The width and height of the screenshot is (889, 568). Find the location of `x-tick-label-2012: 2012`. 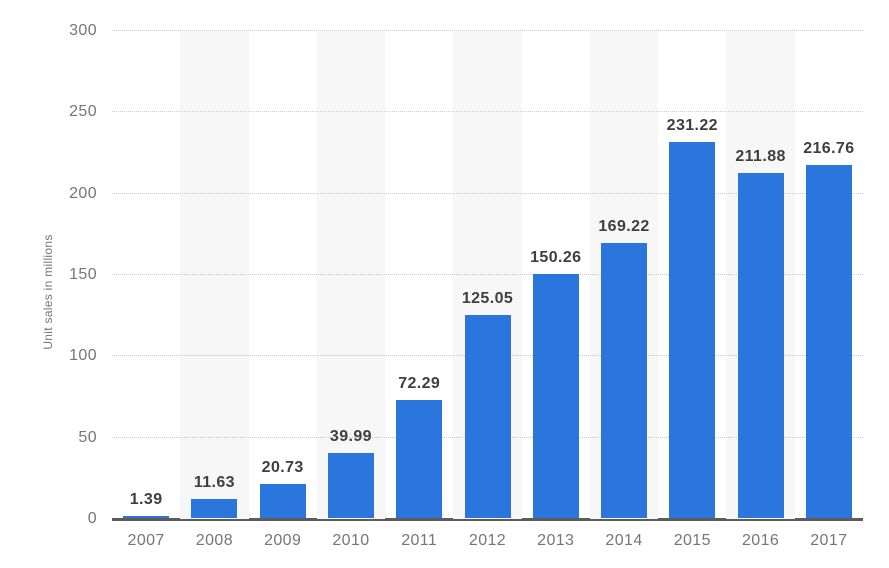

x-tick-label-2012: 2012 is located at coordinates (487, 540).